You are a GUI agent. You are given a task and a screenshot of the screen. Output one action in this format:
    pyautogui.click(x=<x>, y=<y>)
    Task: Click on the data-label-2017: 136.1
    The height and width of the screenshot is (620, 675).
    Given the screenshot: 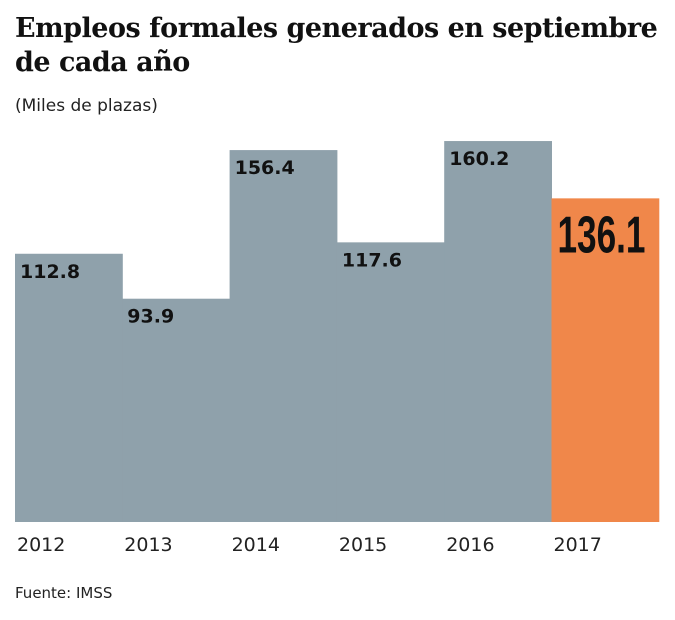 What is the action you would take?
    pyautogui.click(x=602, y=235)
    